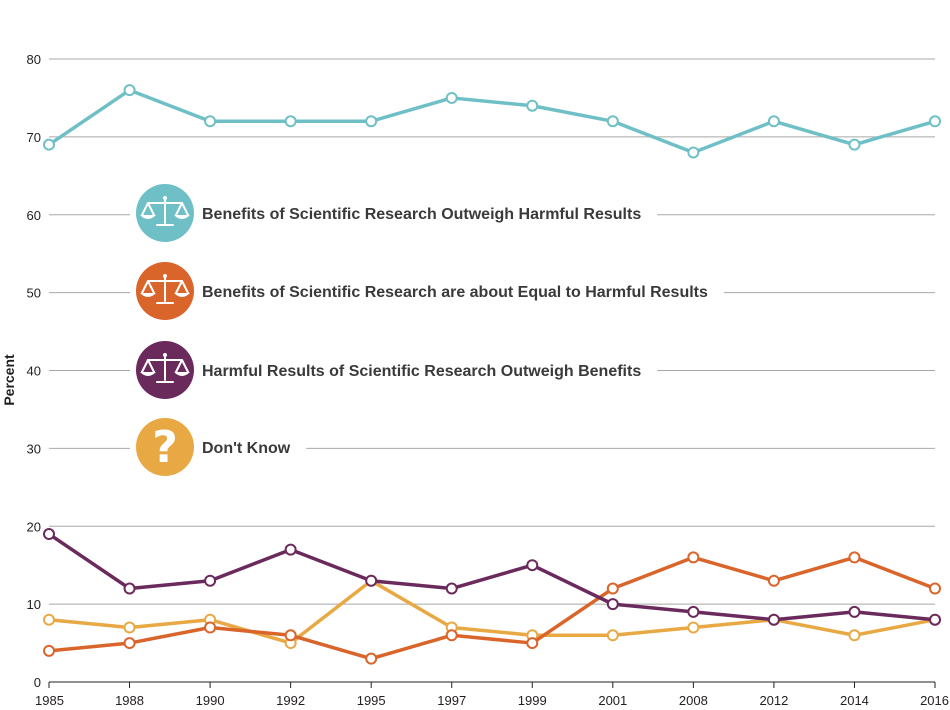 This screenshot has width=950, height=710. What do you see at coordinates (49, 700) in the screenshot?
I see `x-tick-label: 1985` at bounding box center [49, 700].